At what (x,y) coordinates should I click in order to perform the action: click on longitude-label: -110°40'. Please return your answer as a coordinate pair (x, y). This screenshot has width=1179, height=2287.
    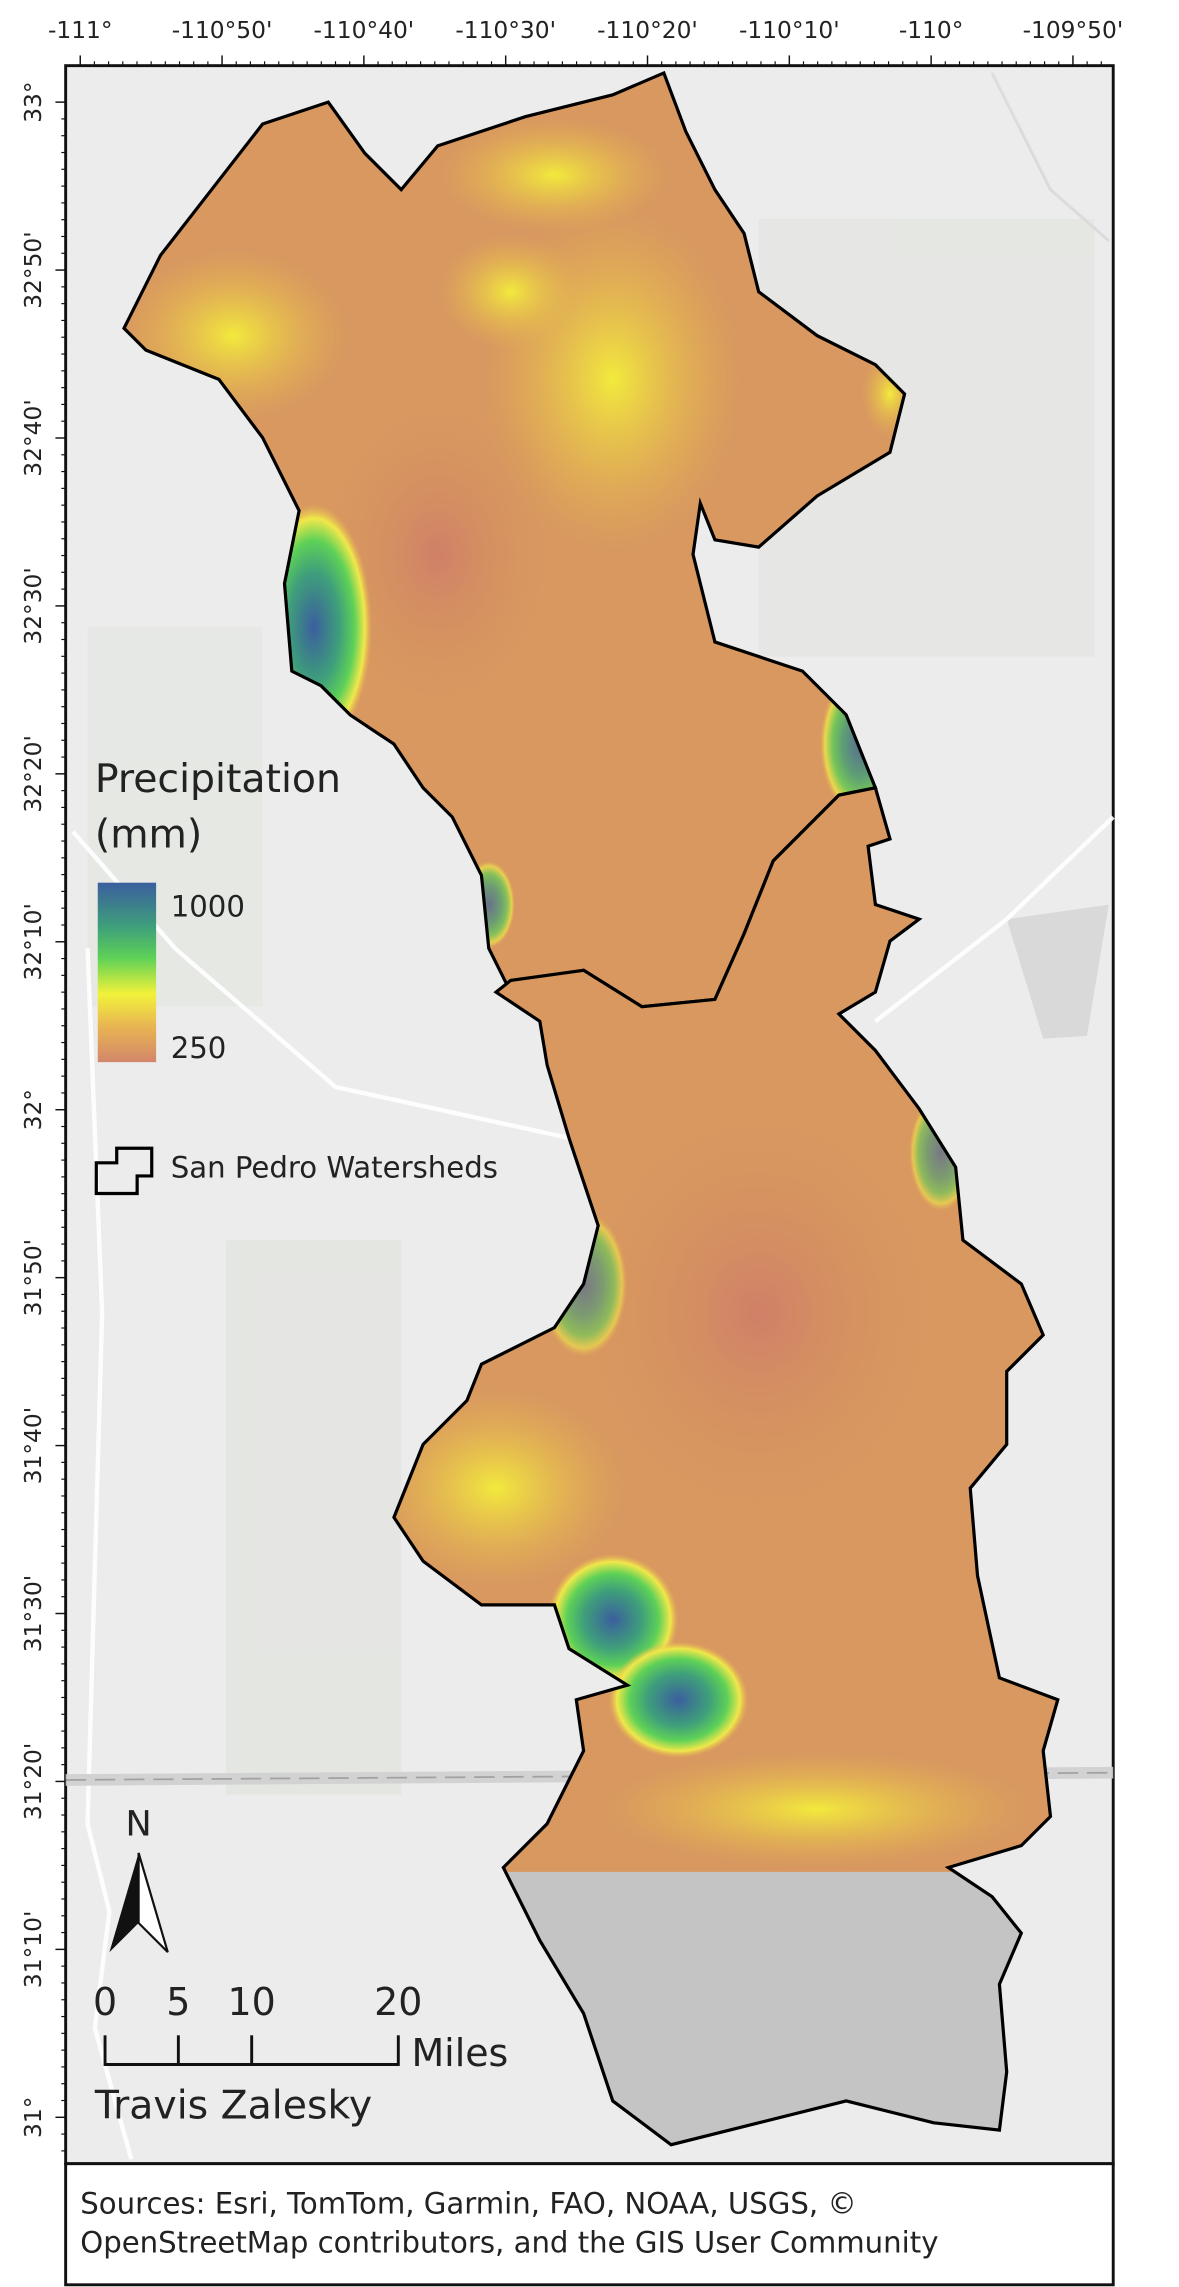
    Looking at the image, I should click on (364, 30).